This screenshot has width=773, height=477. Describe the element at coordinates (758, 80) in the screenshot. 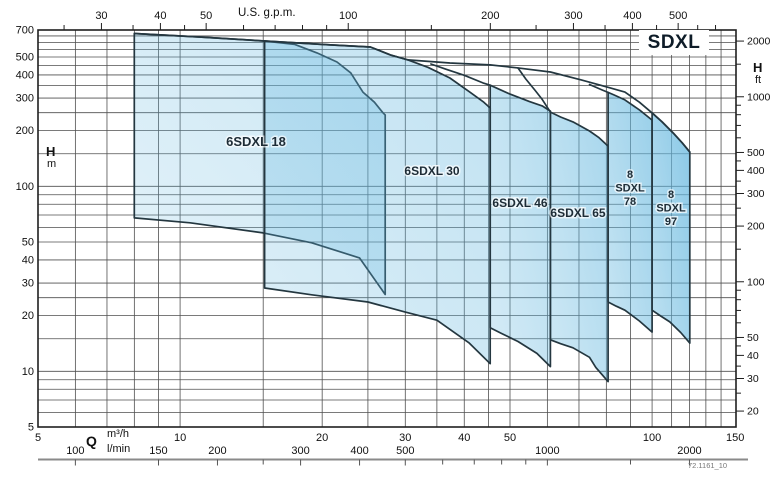

I see `right-axis-unit-ft: ft` at that location.